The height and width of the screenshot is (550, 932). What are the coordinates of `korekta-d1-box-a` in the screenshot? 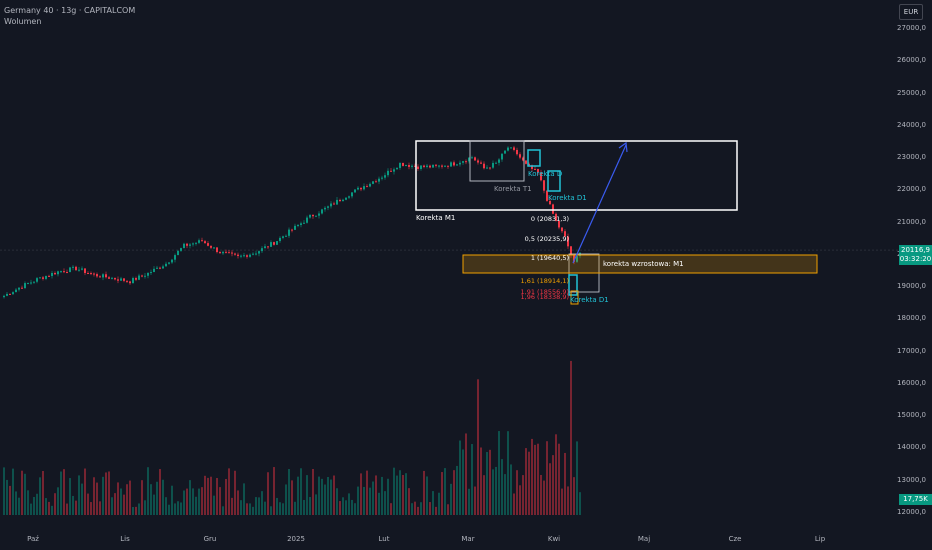 It's located at (554, 181).